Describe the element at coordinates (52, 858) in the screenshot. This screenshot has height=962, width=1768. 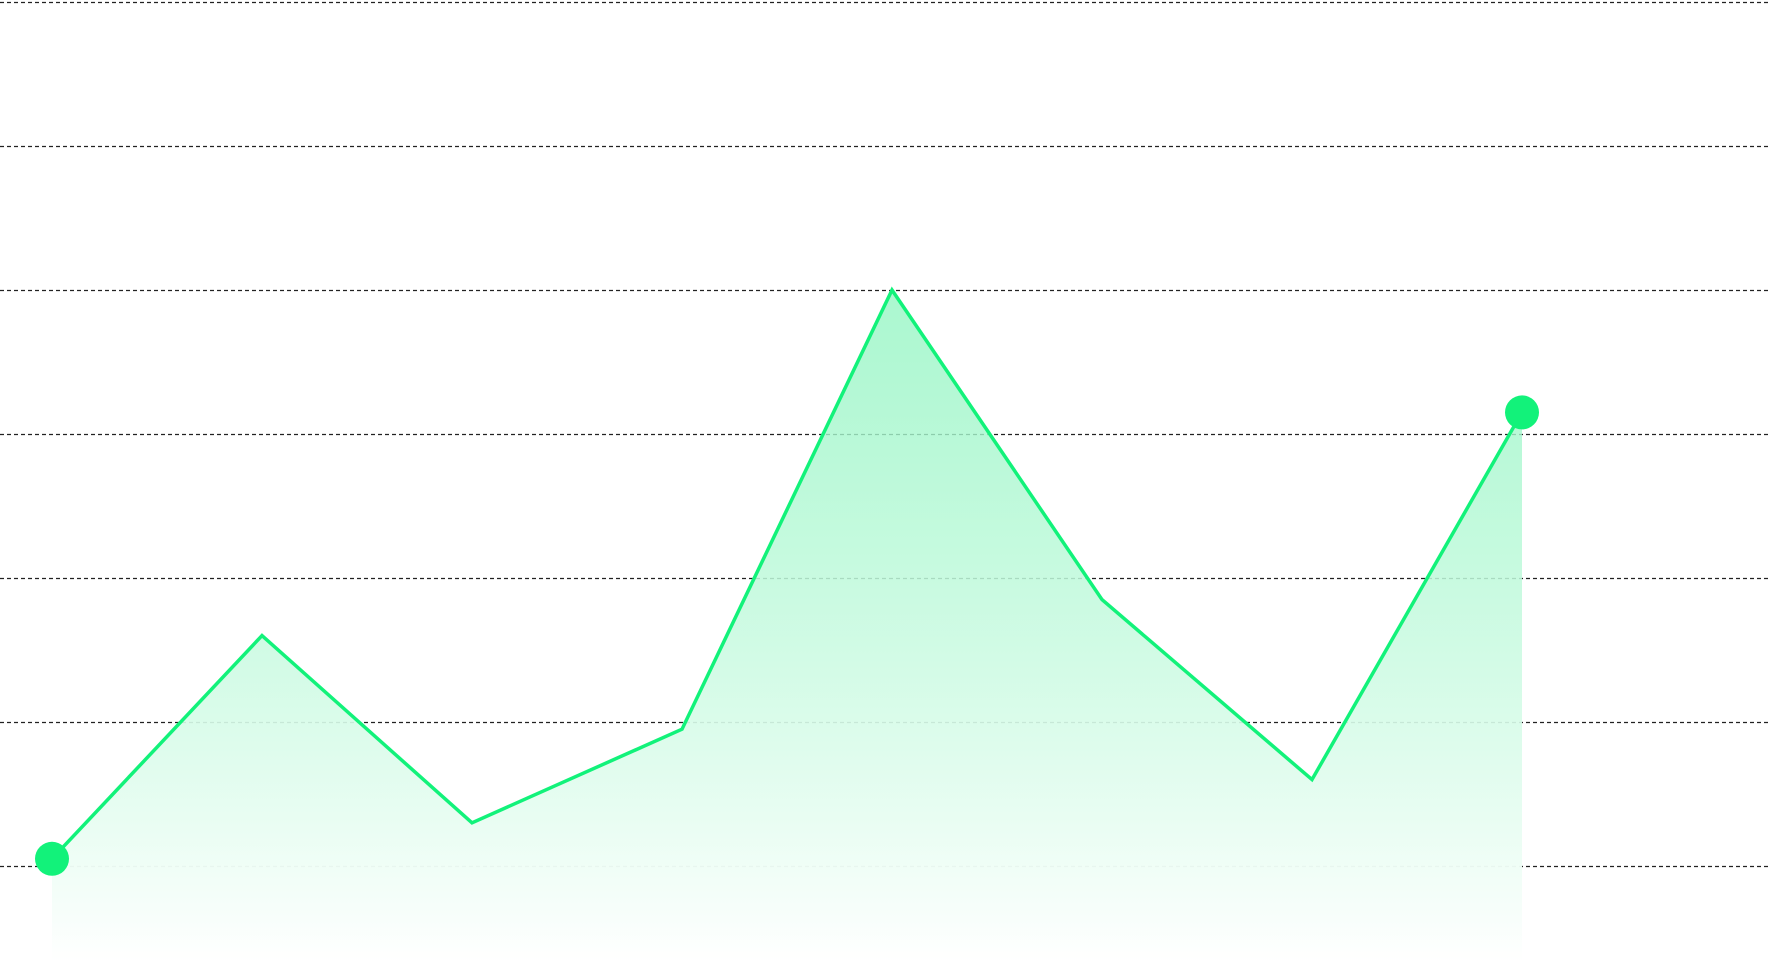
I see `start-point-marker` at that location.